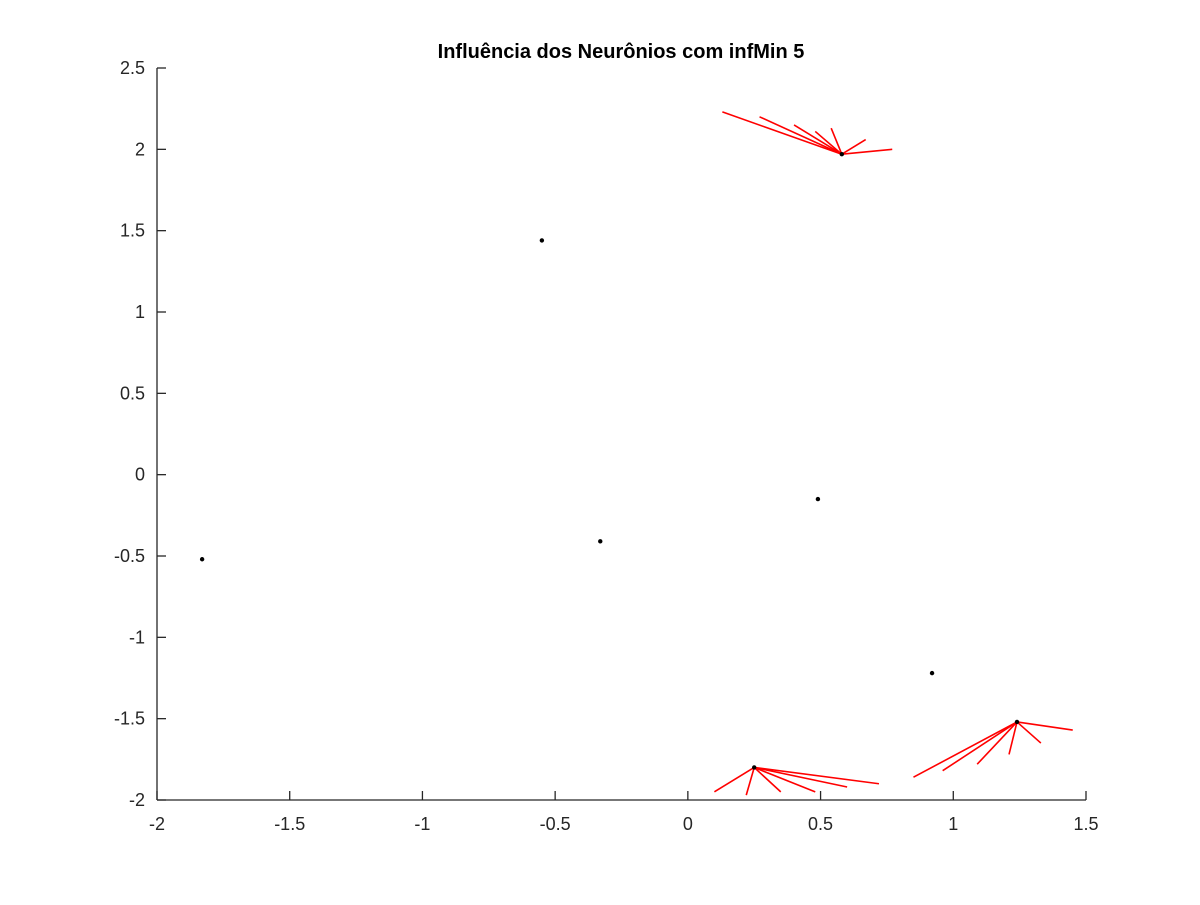 This screenshot has width=1200, height=905. I want to click on x-tick-label: -2, so click(157, 824).